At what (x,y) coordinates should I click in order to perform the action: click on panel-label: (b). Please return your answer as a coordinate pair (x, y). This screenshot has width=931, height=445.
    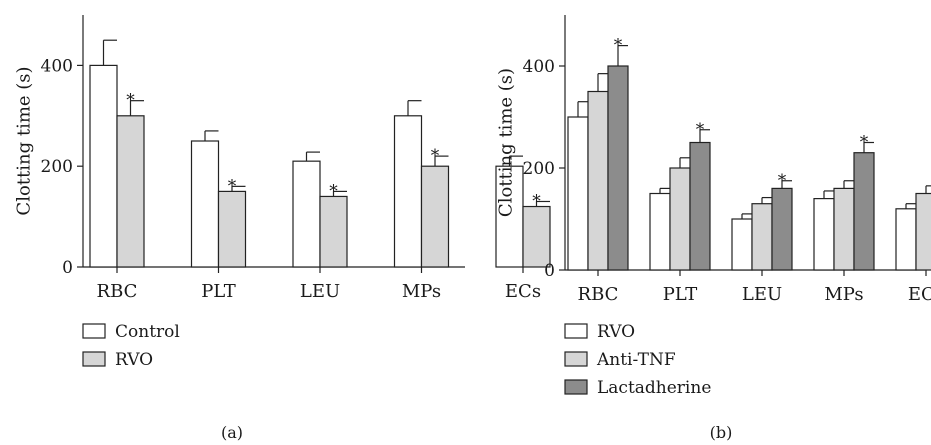
    Looking at the image, I should click on (721, 432).